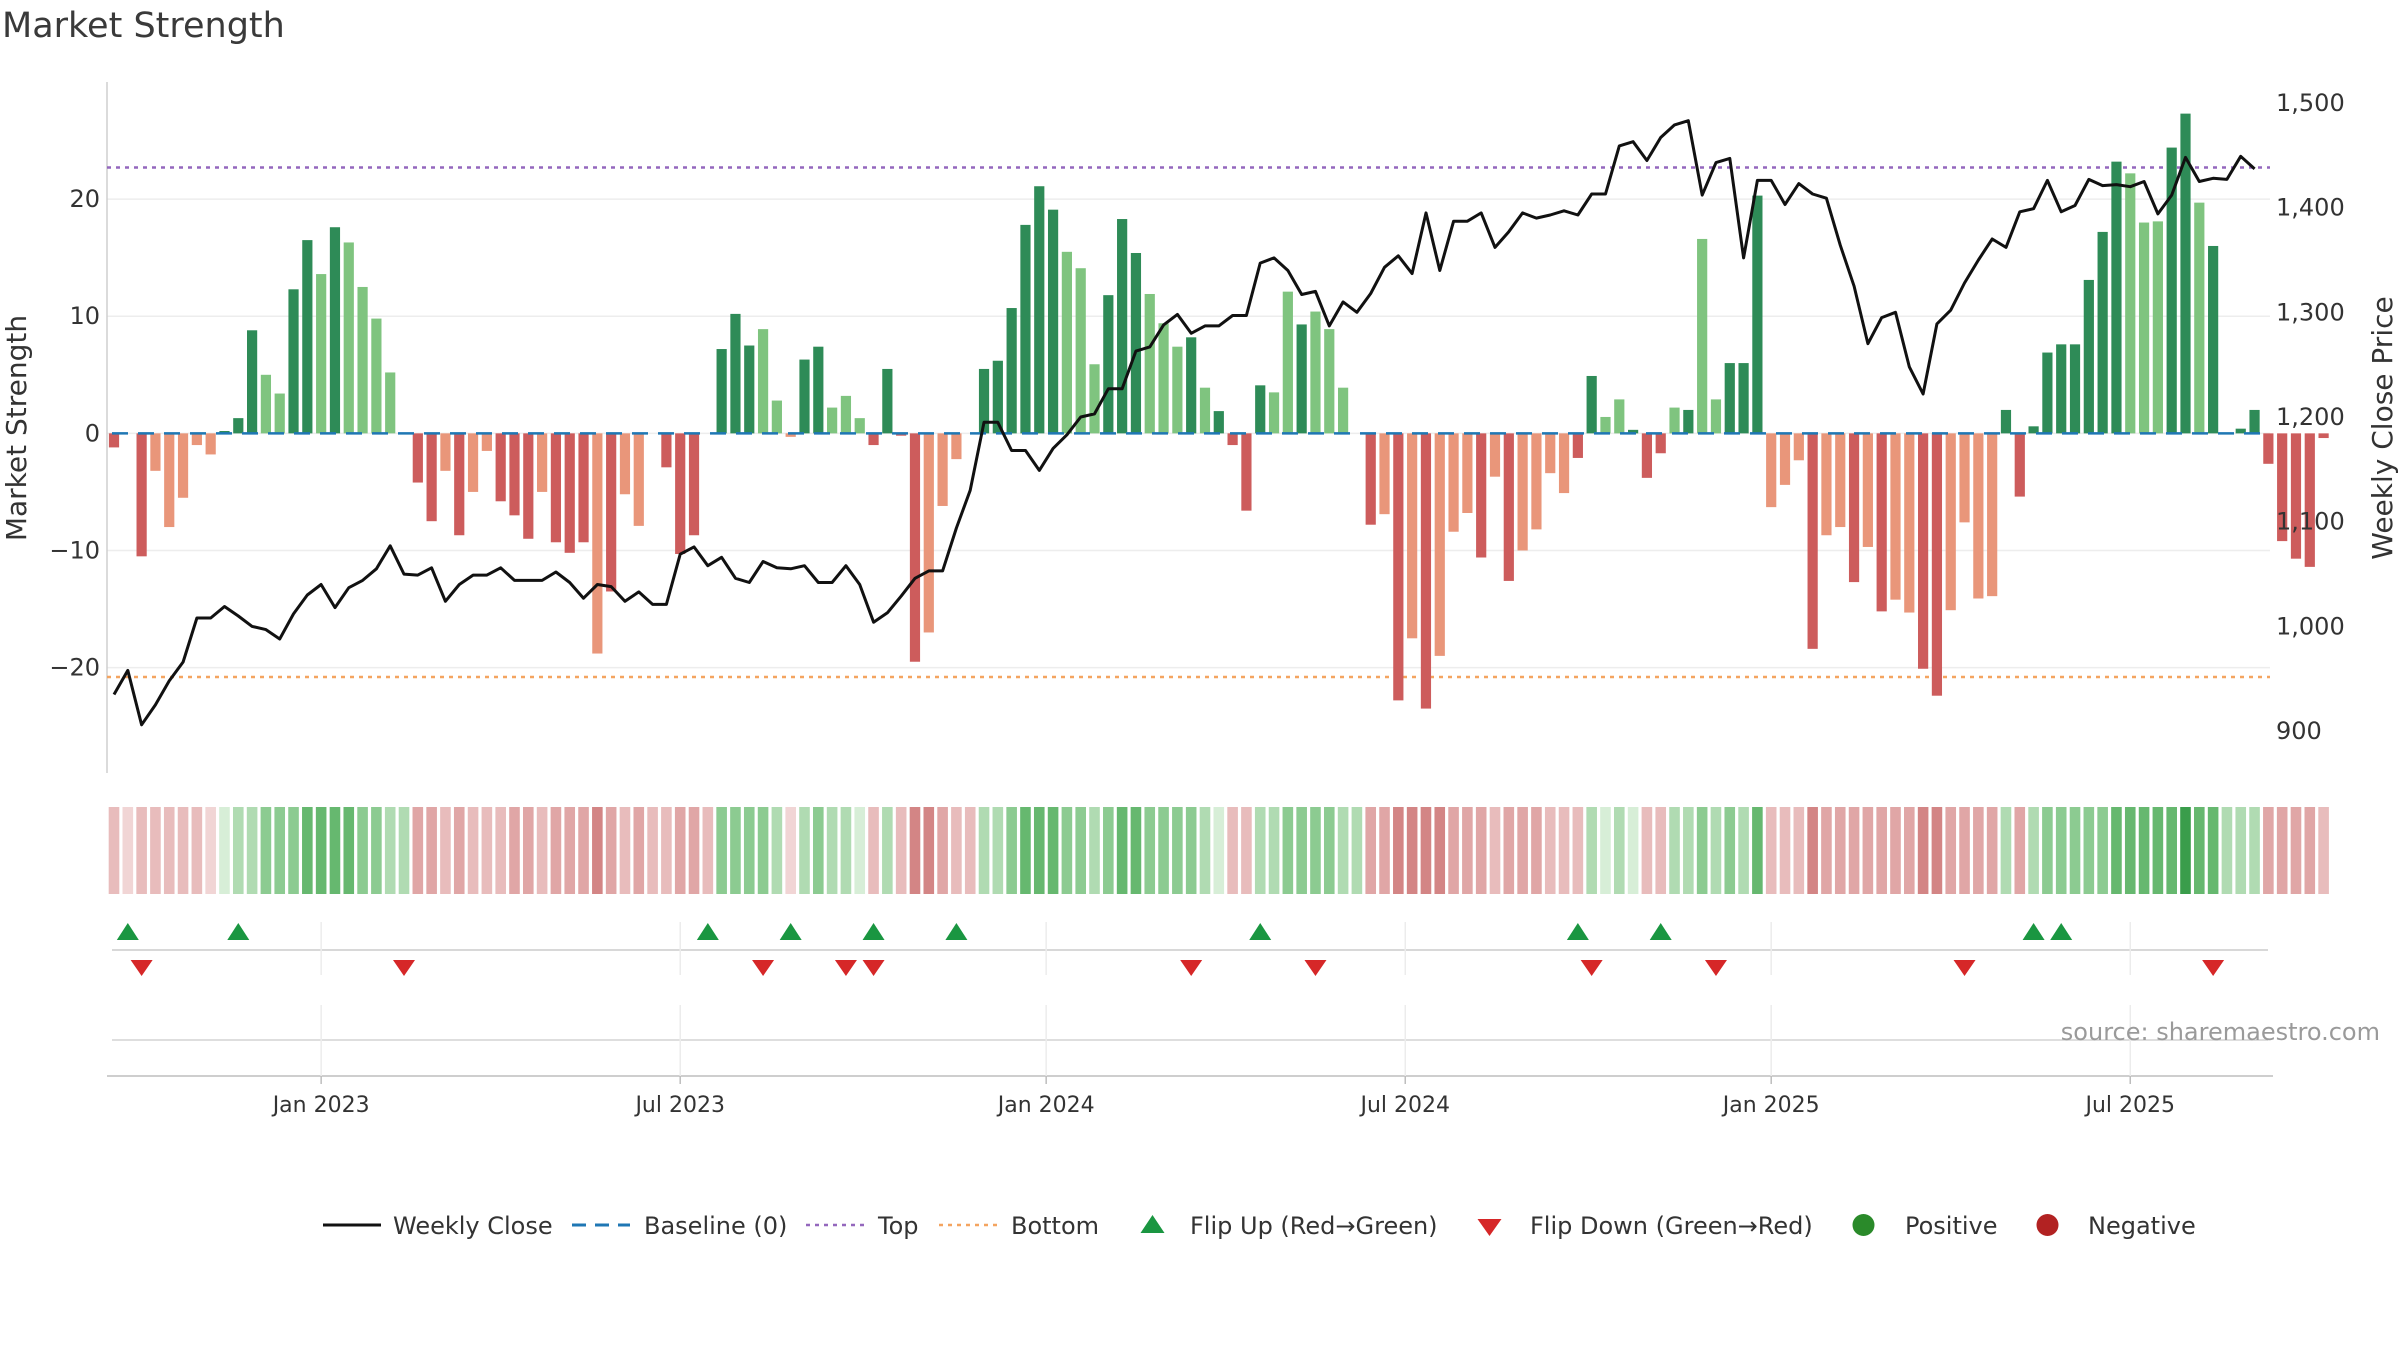 This screenshot has height=1350, width=2400. I want to click on legend-label: Bottom, so click(1055, 1226).